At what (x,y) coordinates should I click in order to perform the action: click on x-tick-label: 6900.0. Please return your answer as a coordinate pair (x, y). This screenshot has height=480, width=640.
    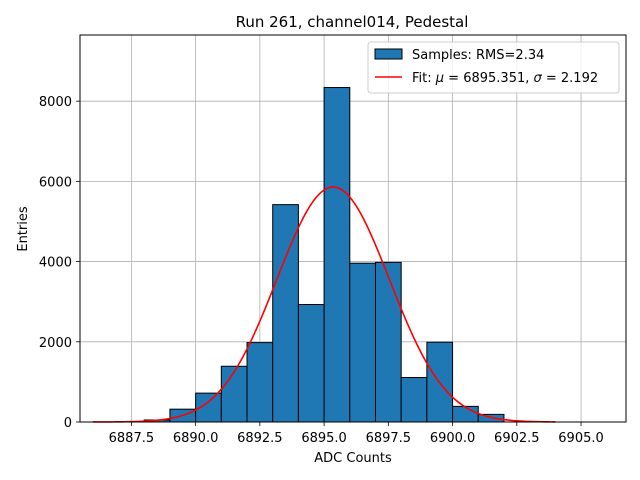
    Looking at the image, I should click on (453, 438).